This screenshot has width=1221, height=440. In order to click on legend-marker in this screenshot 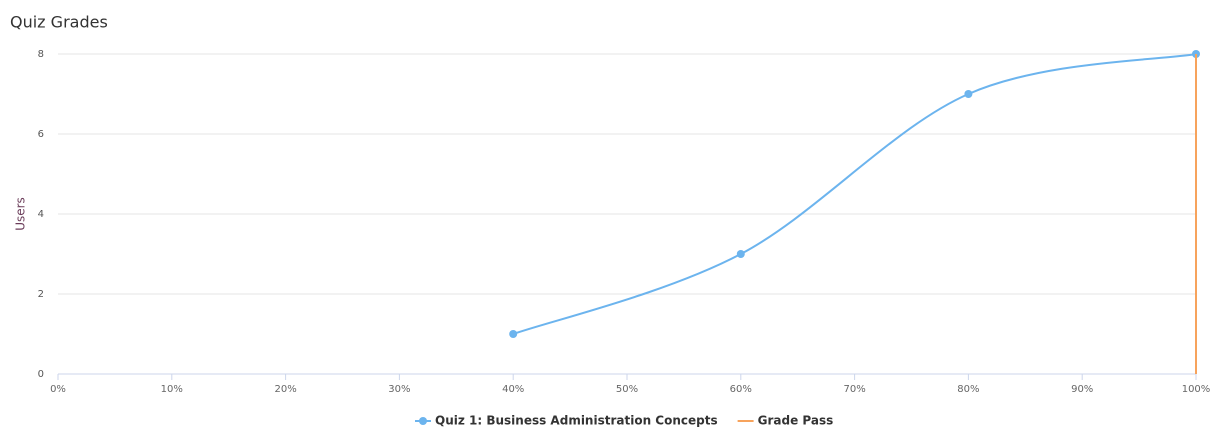, I will do `click(423, 421)`.